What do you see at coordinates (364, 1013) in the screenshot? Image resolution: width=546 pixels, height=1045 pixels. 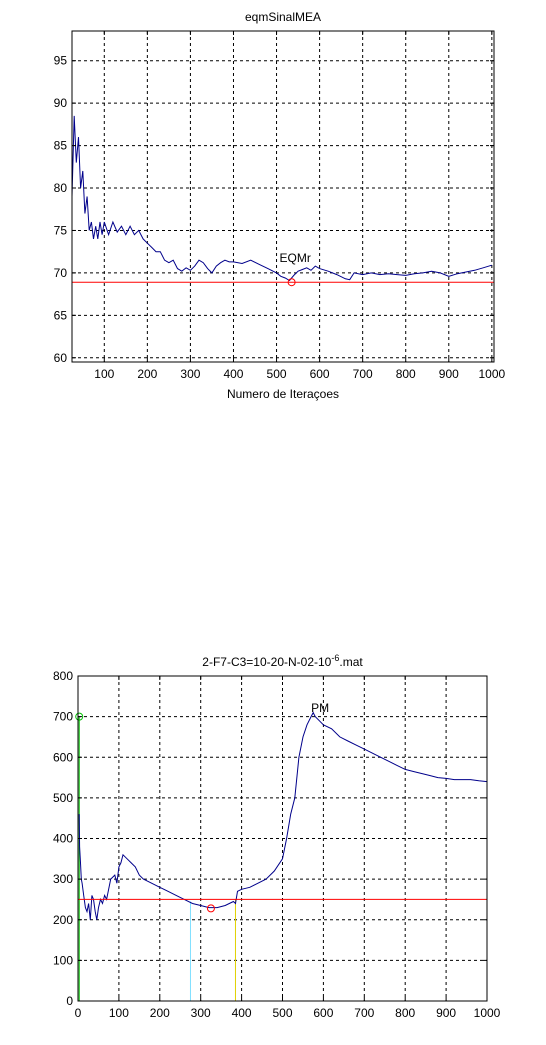 I see `chart-2-x-tick-label-700: 700` at bounding box center [364, 1013].